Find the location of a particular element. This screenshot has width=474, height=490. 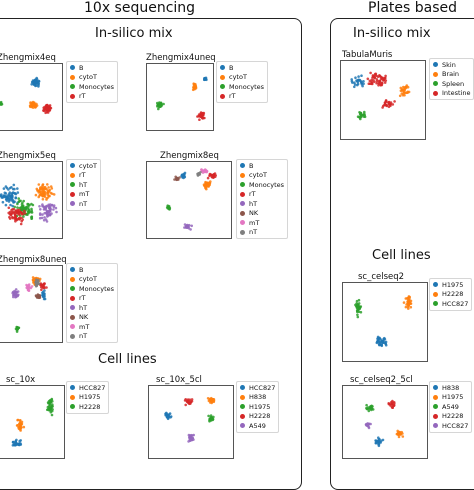

legend-label: Monocytes is located at coordinates (97, 86).